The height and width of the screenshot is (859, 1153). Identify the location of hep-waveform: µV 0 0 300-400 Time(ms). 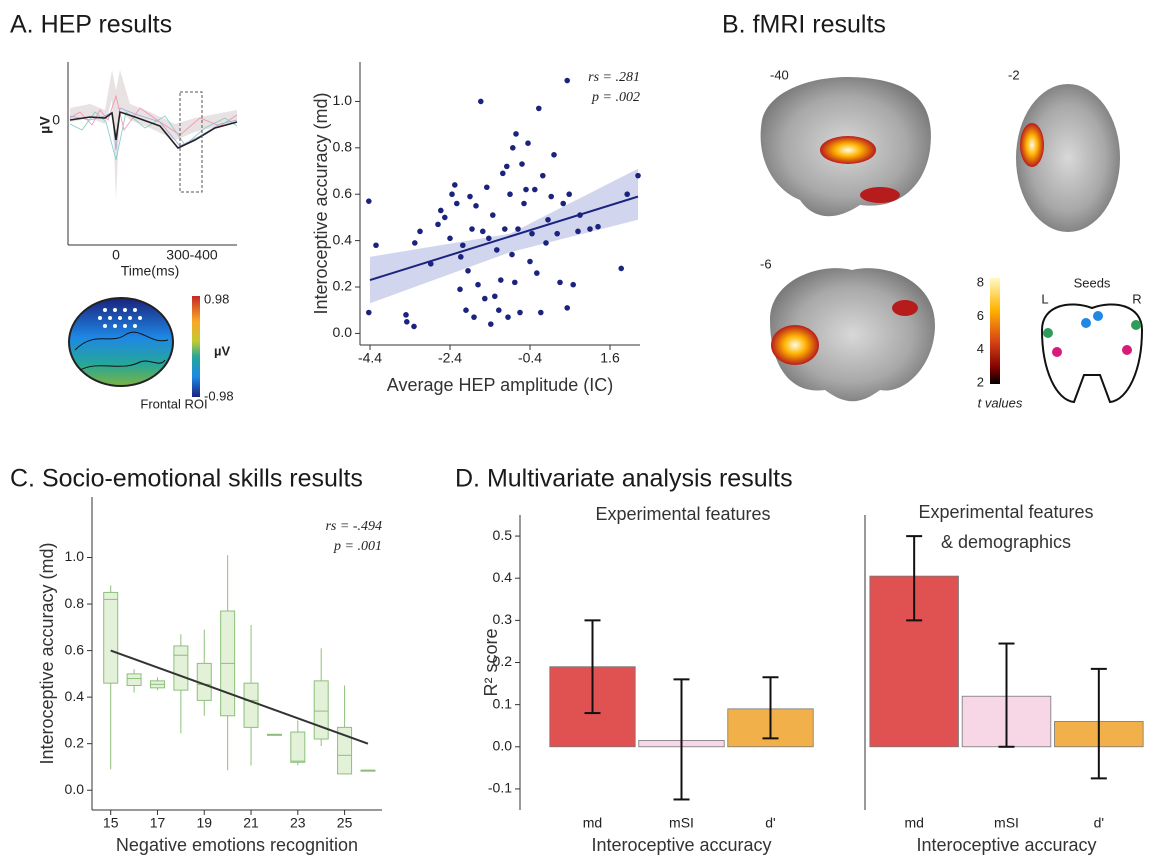
(137, 170).